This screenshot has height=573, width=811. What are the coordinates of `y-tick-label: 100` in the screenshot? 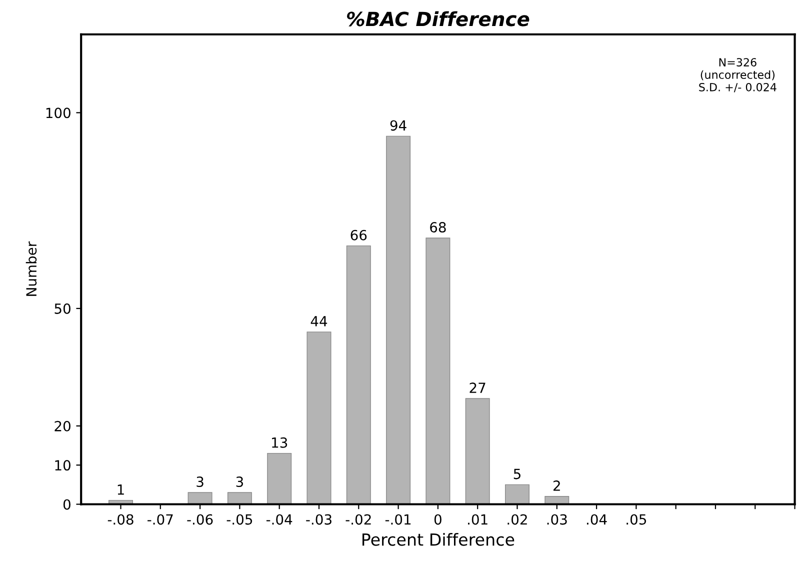 It's located at (58, 113).